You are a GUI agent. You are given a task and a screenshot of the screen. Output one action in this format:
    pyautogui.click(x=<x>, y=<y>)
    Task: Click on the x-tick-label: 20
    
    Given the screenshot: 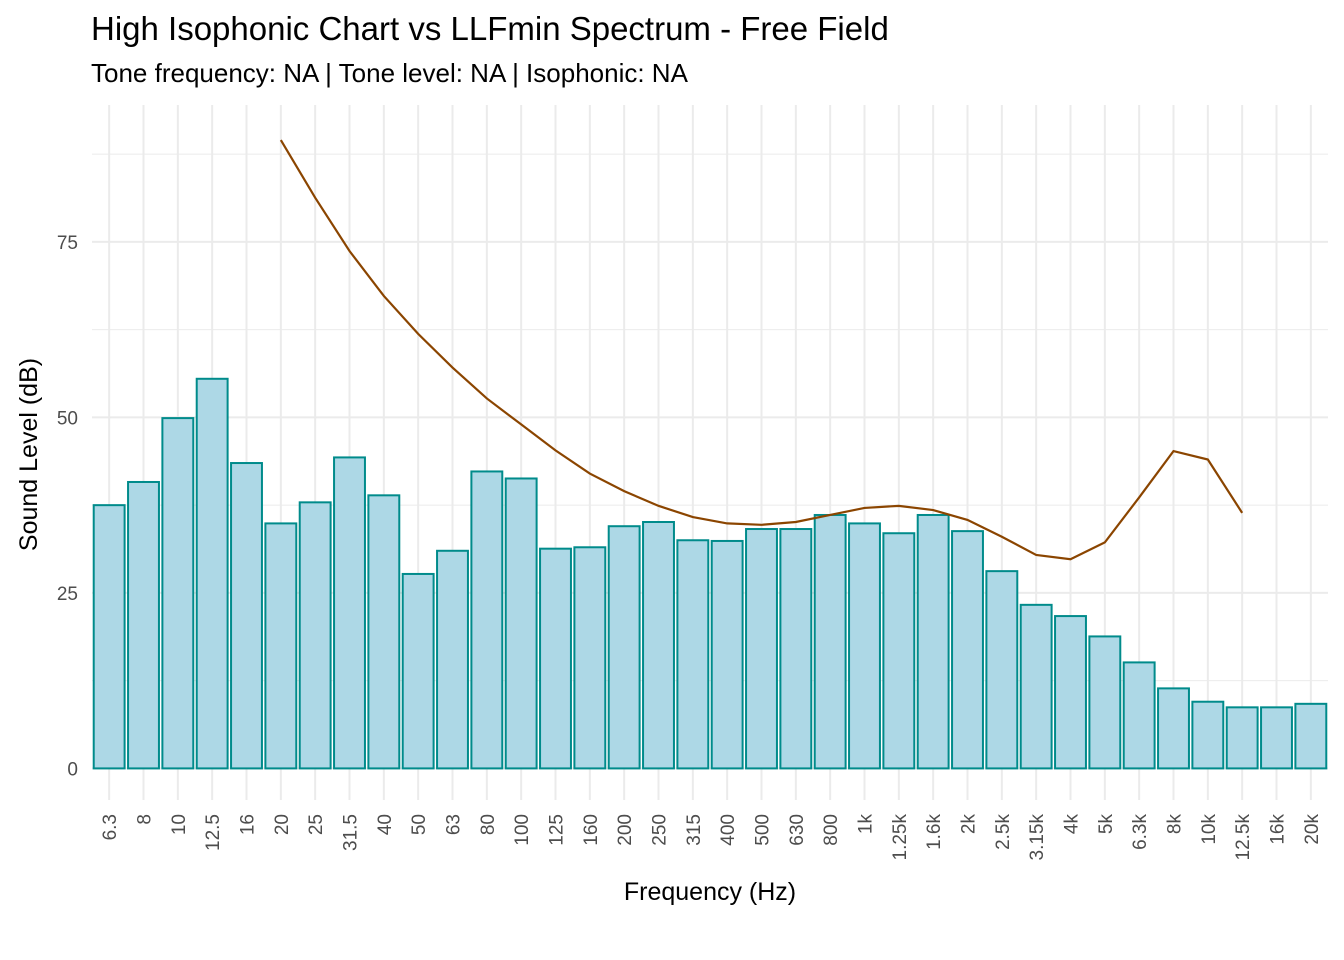 What is the action you would take?
    pyautogui.click(x=282, y=824)
    